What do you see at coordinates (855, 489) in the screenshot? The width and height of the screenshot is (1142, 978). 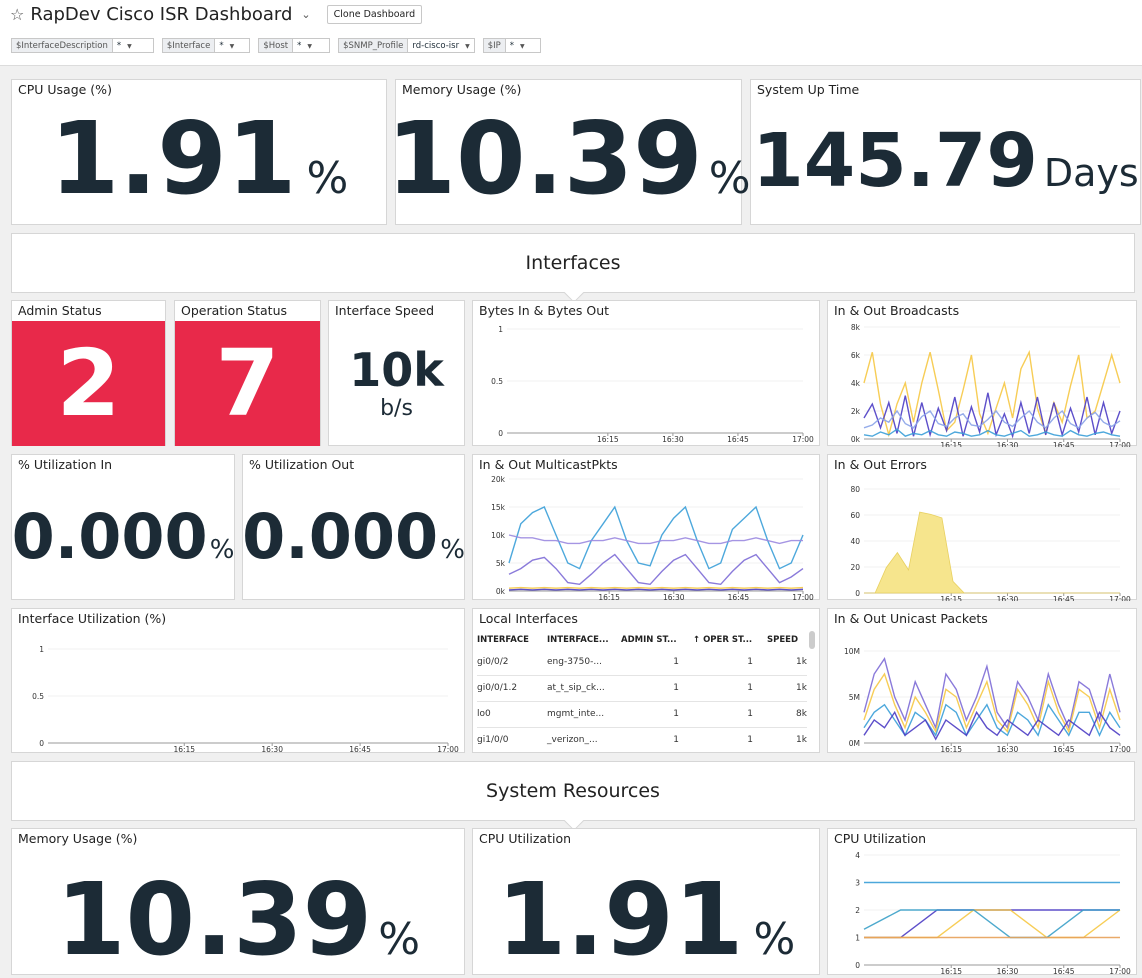 I see `y-tick-label: 80` at bounding box center [855, 489].